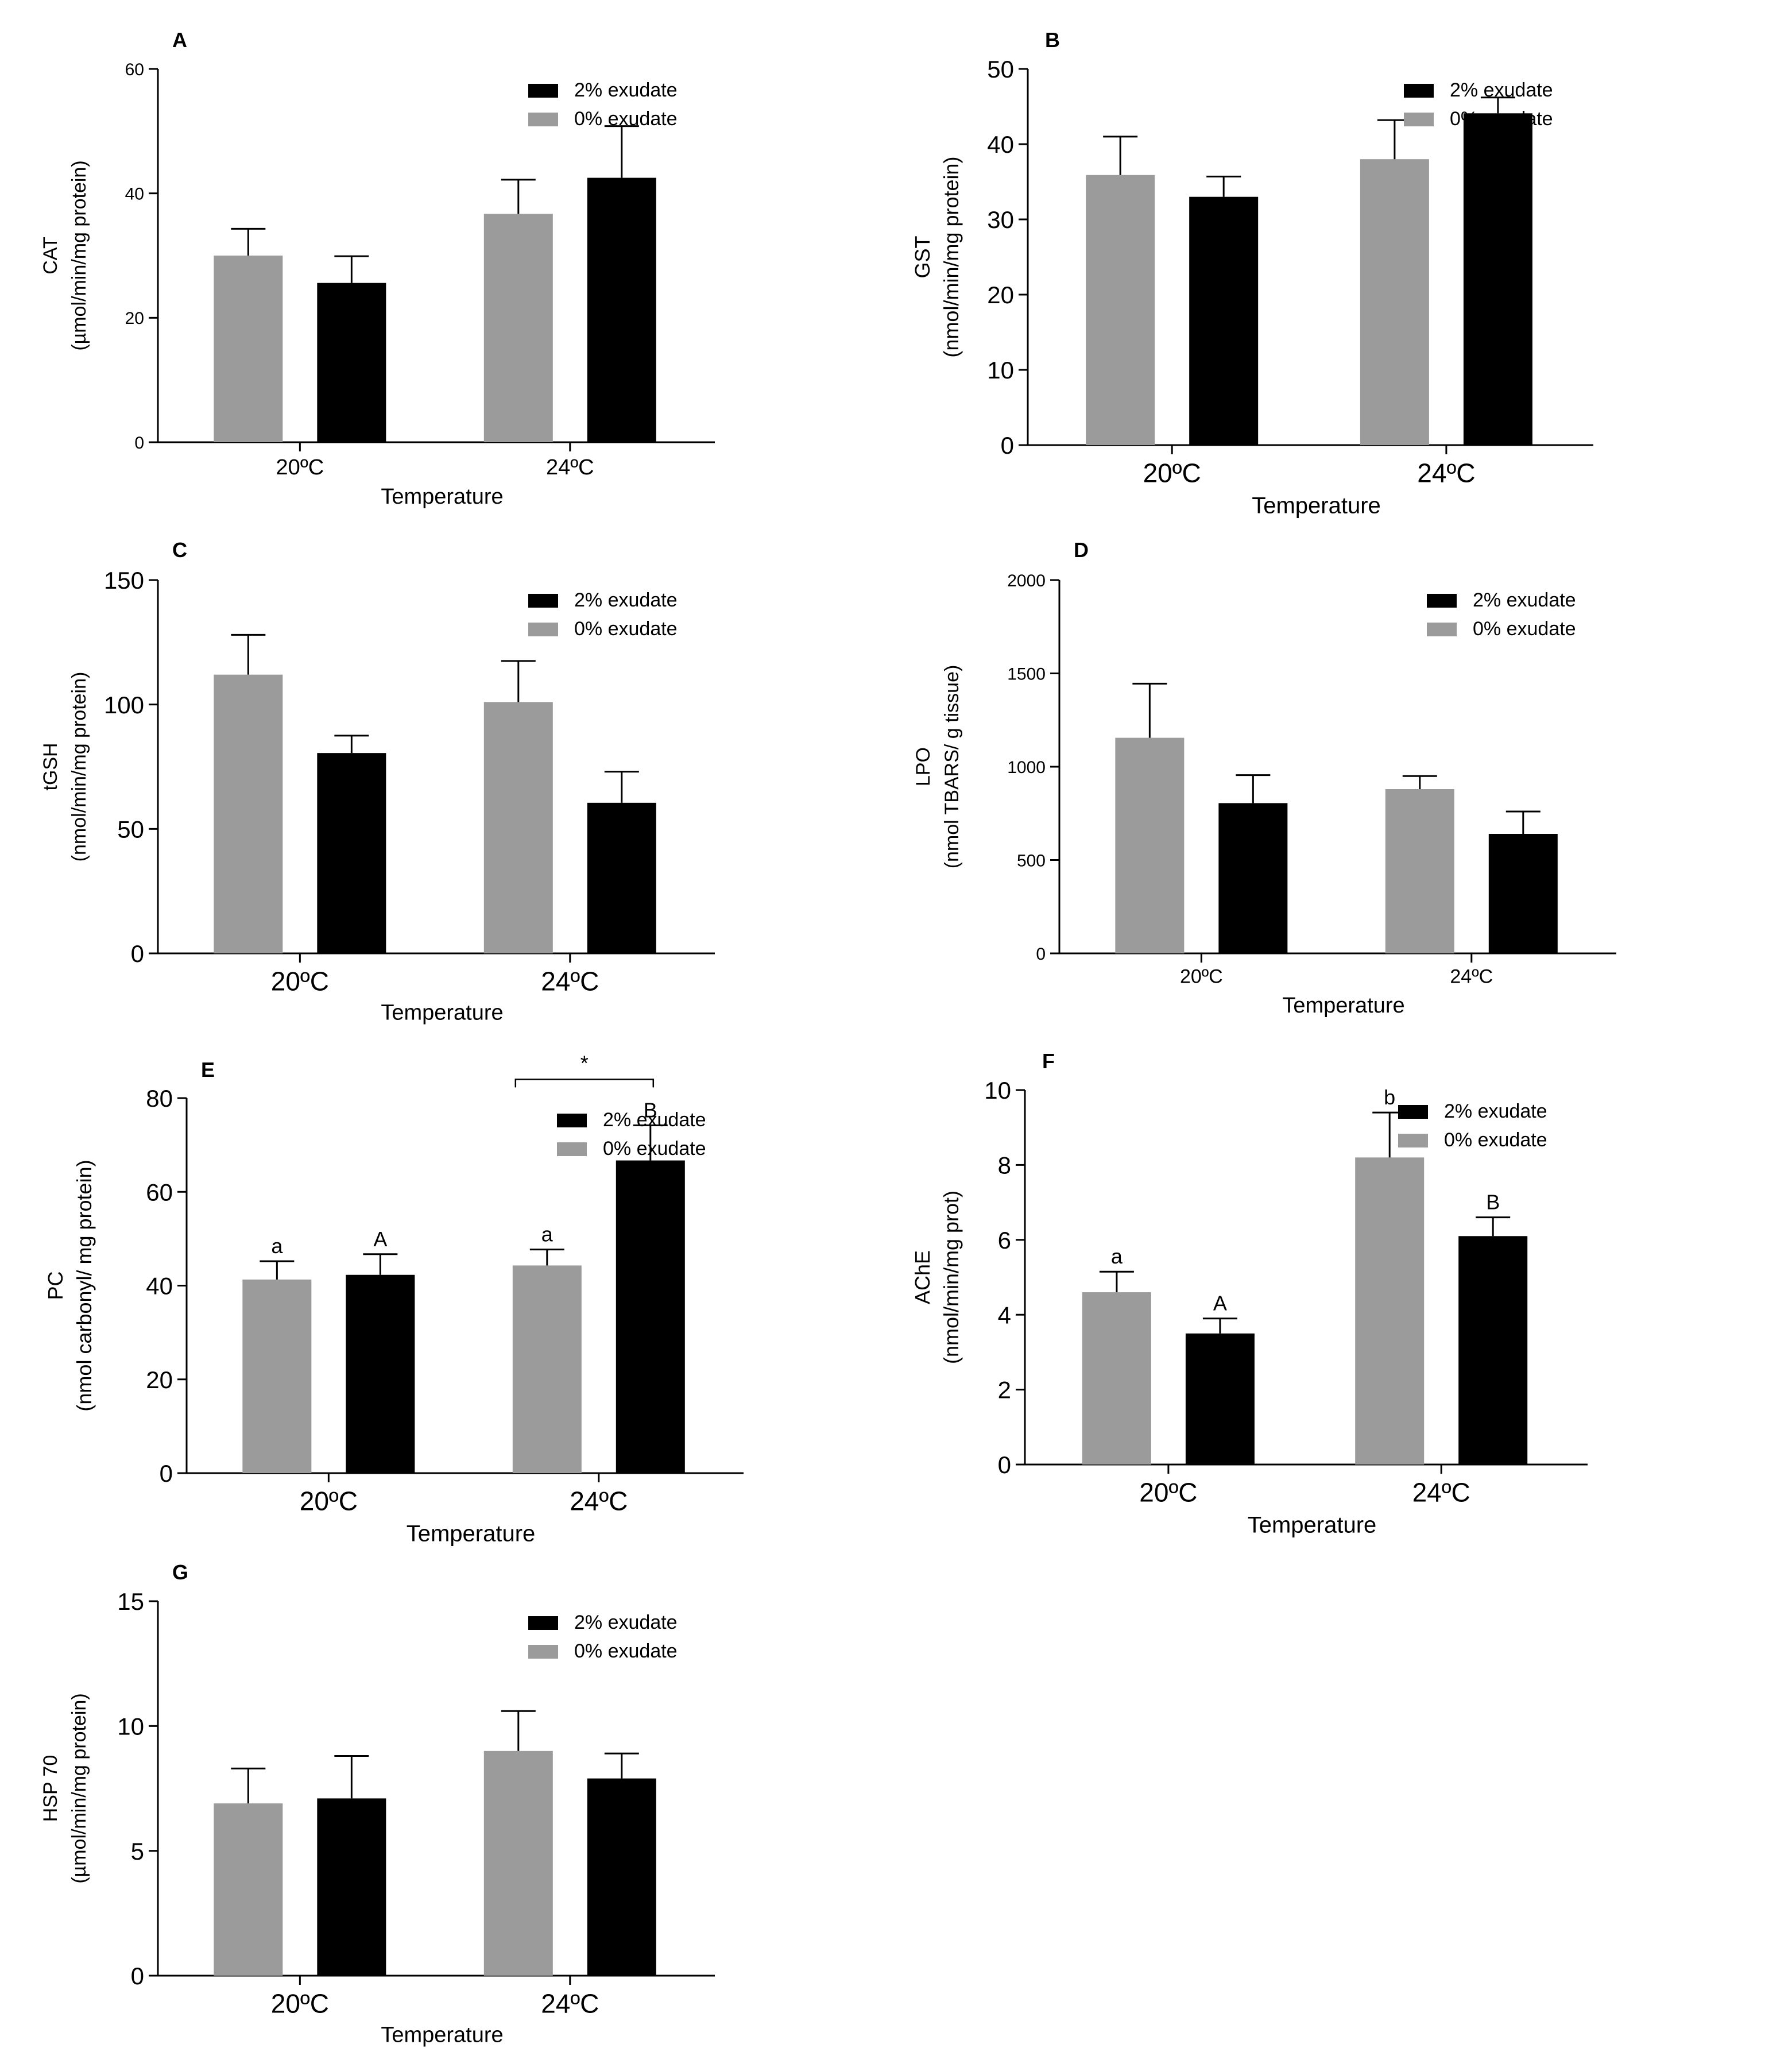 Image resolution: width=1792 pixels, height=2071 pixels. Describe the element at coordinates (134, 193) in the screenshot. I see `y-tick-label: 40` at that location.